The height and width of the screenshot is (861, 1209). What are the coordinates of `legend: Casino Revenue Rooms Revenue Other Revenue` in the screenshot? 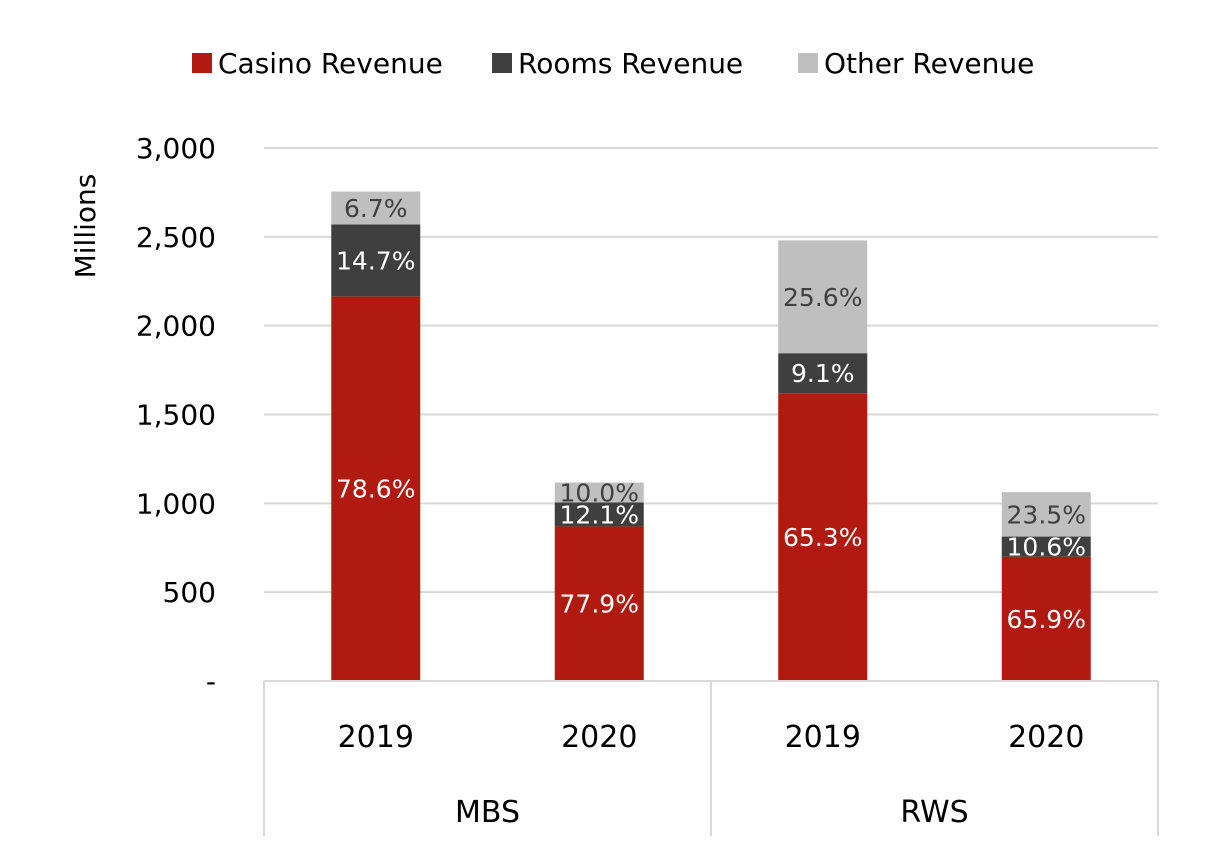 It's located at (613, 63).